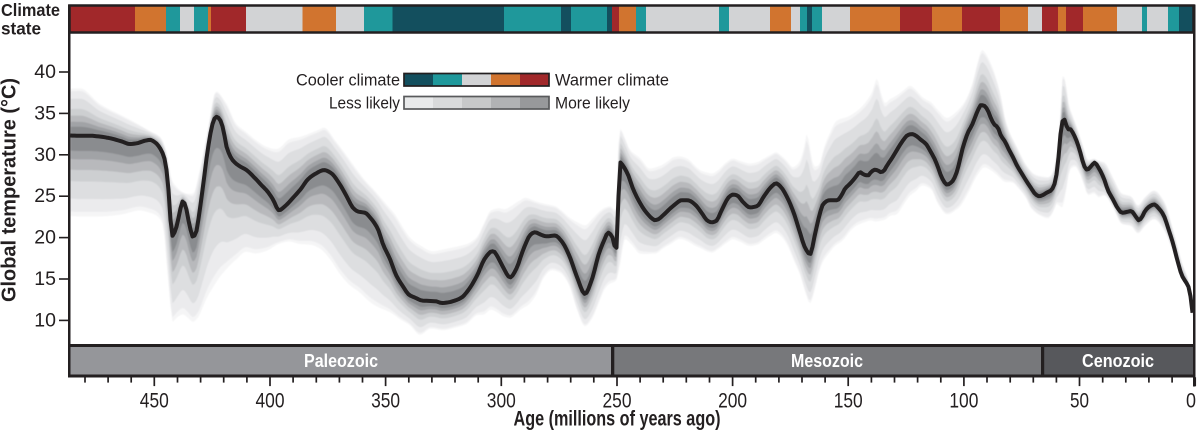 The image size is (1200, 434). I want to click on svg-text: 100, so click(963, 401).